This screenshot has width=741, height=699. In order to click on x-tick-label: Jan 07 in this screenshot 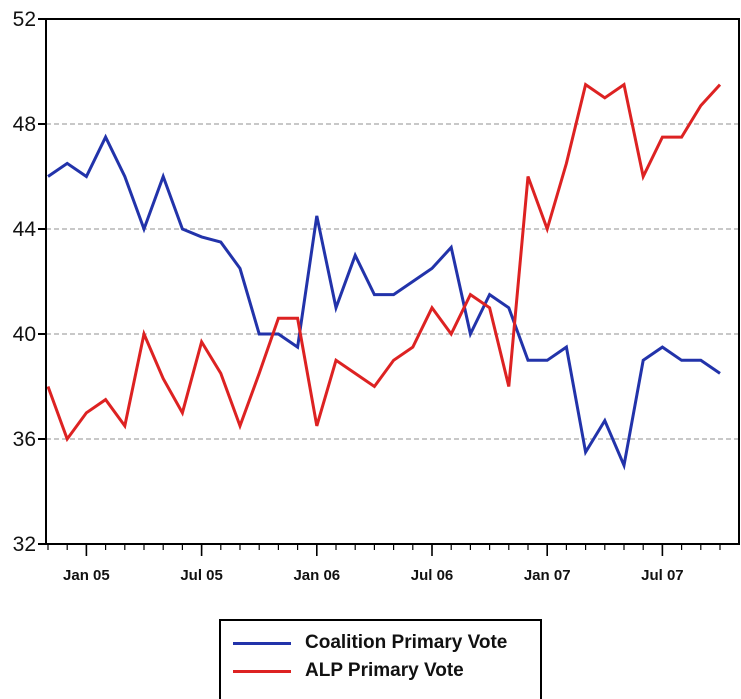, I will do `click(547, 575)`.